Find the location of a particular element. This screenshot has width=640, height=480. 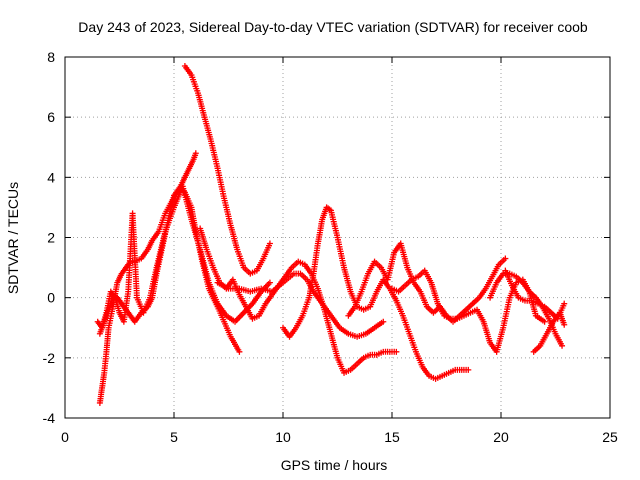

y-tick-label: -2 is located at coordinates (49, 358).